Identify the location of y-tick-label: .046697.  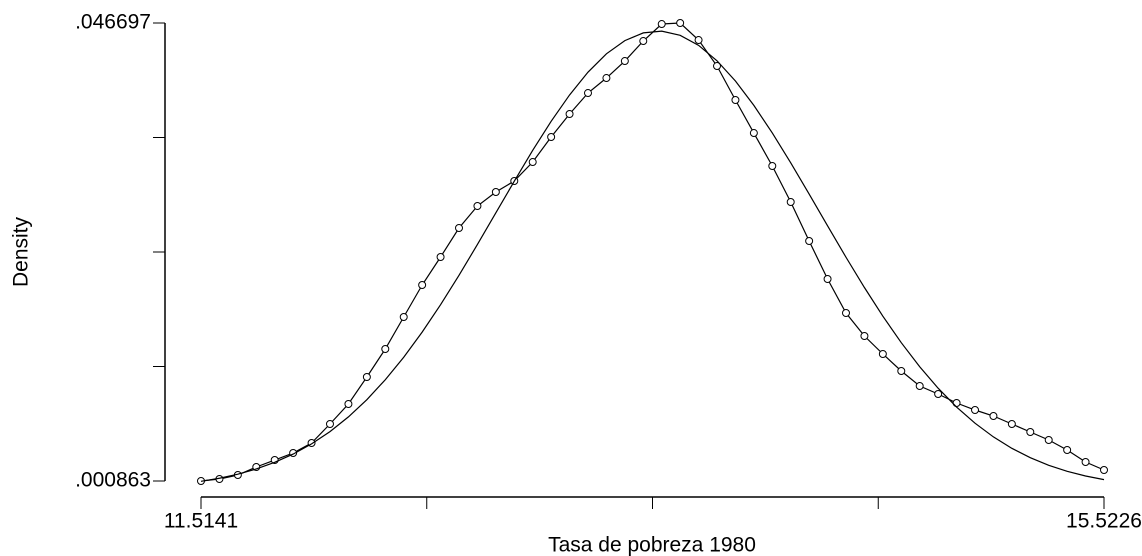
(113, 22).